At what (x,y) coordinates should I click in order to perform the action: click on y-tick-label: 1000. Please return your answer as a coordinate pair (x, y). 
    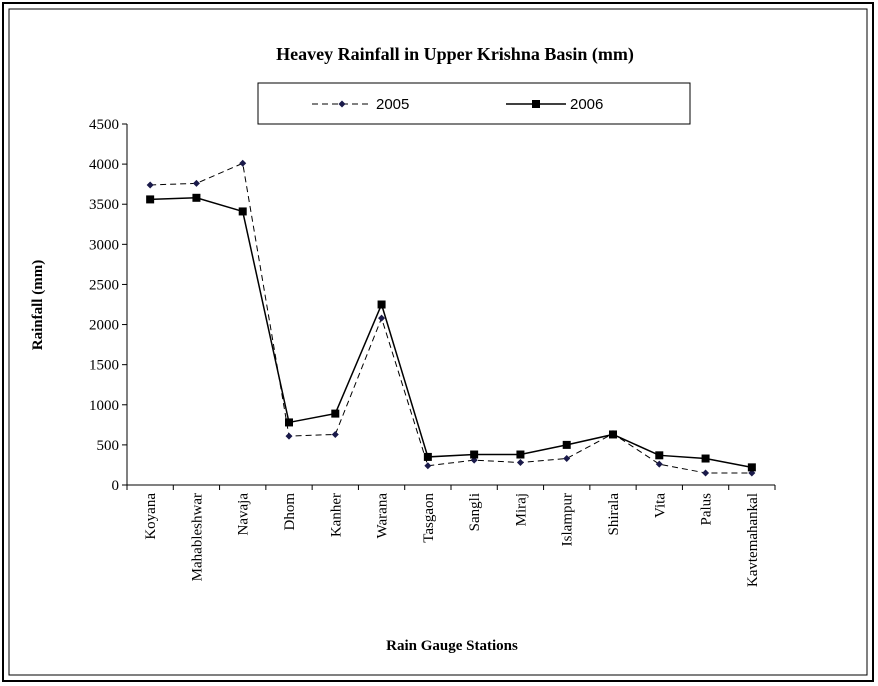
    Looking at the image, I should click on (104, 406).